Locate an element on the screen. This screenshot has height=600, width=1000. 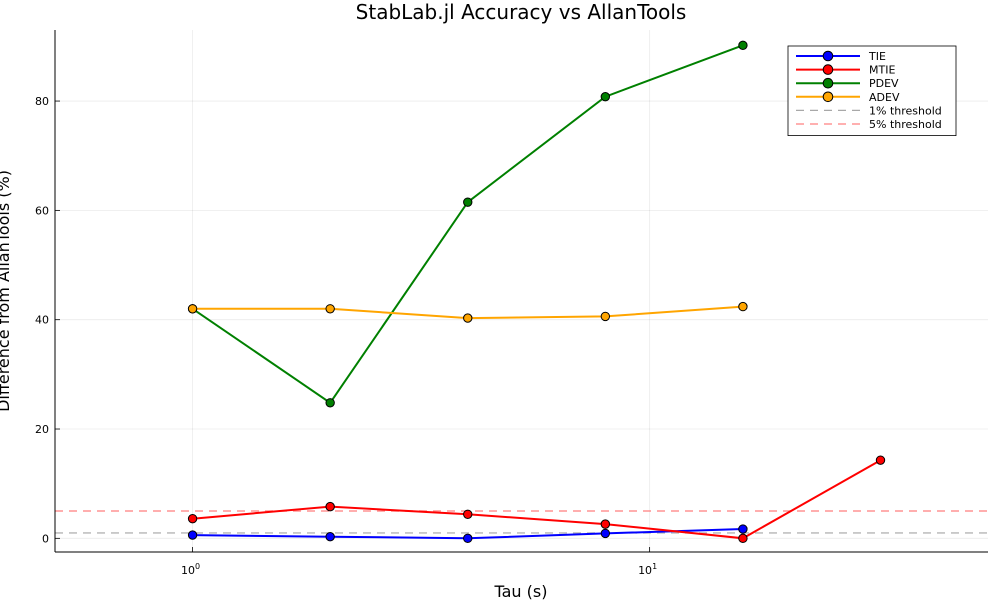
x-tick-label: 10⁰ is located at coordinates (190, 569).